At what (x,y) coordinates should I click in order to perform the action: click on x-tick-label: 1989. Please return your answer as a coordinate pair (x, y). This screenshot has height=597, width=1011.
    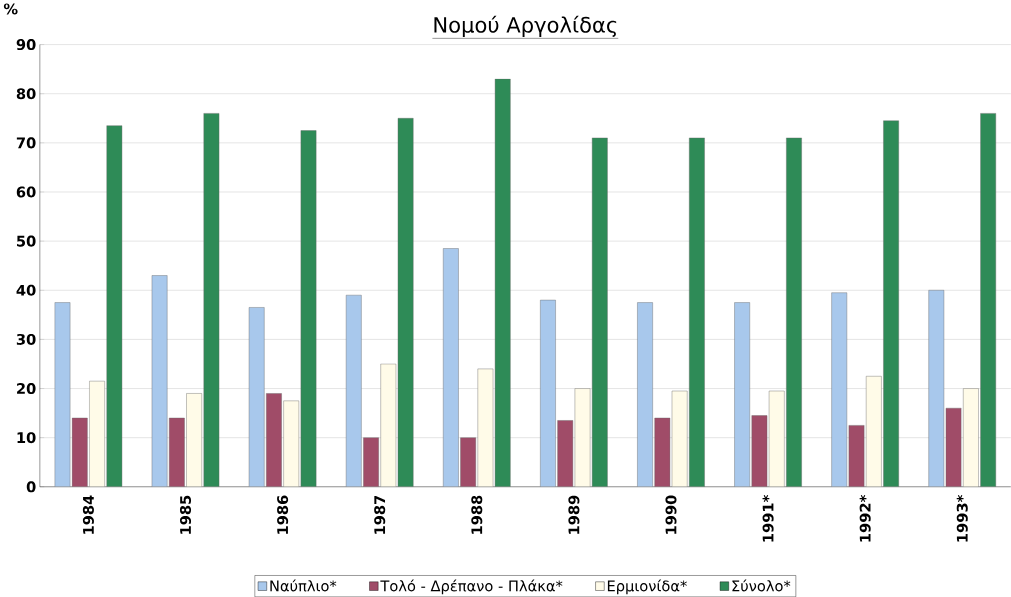
    Looking at the image, I should click on (574, 514).